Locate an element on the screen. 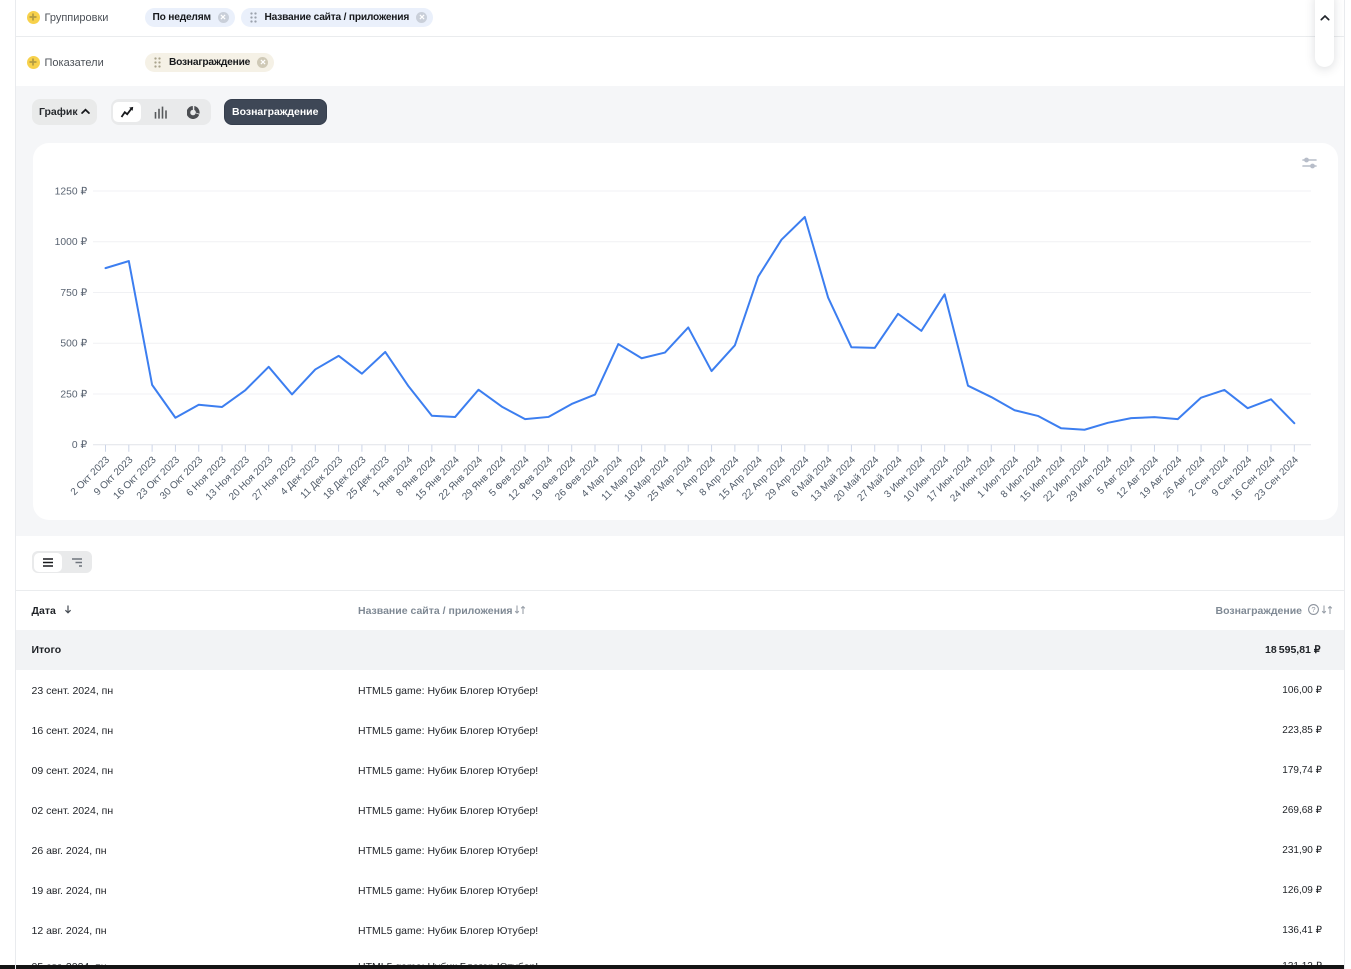  svg-text: 1250 ₽ is located at coordinates (71, 191).